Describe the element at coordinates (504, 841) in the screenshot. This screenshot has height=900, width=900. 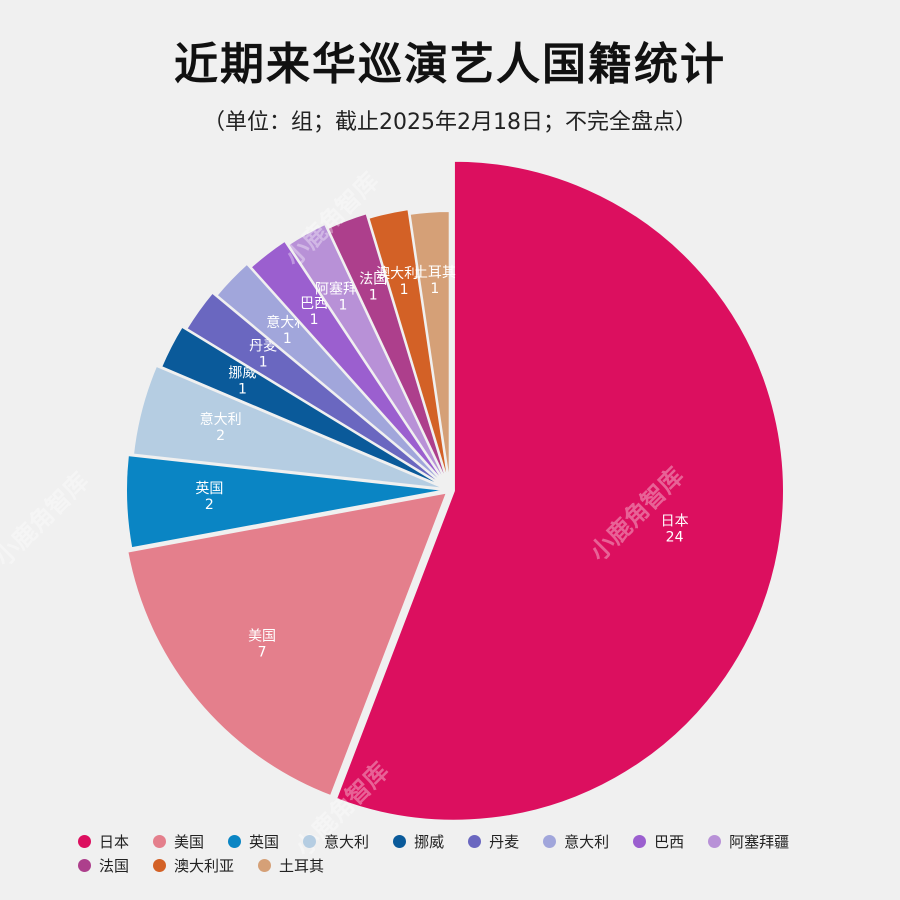
I see `legend-label: 丹麦` at that location.